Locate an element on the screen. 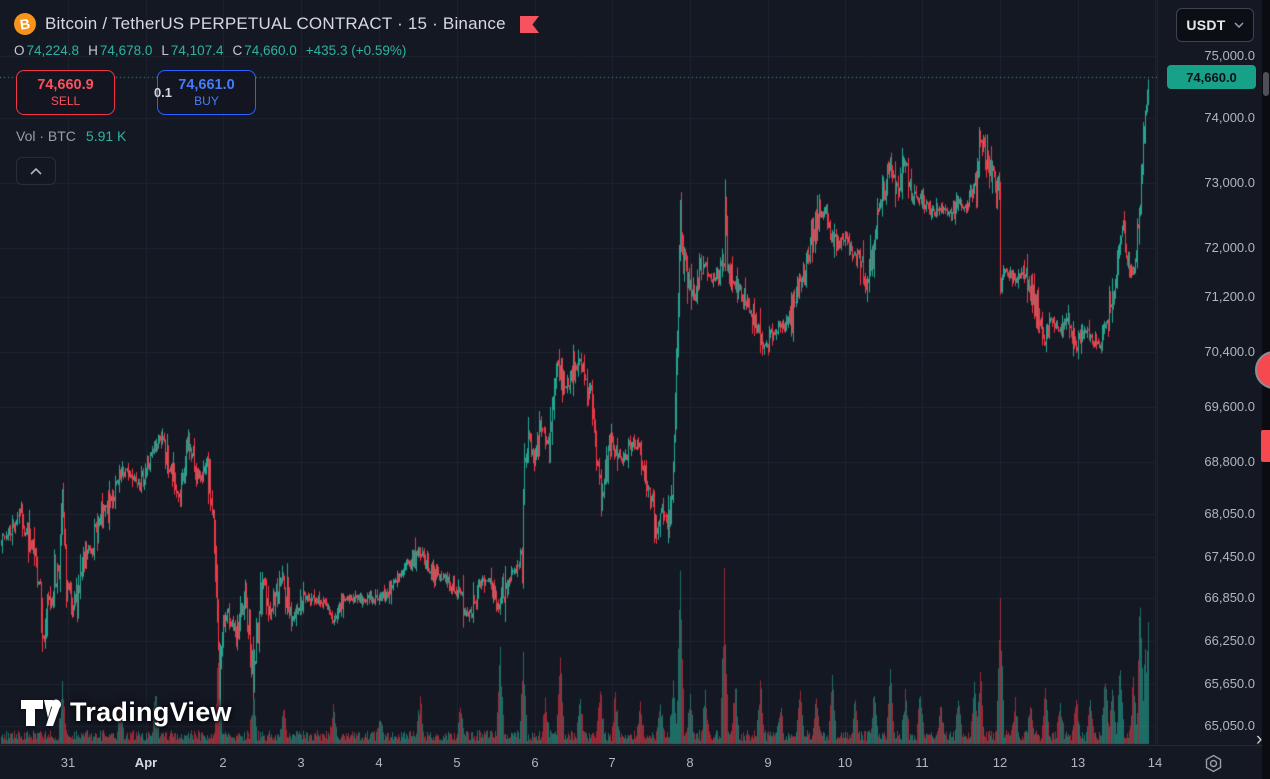 Image resolution: width=1270 pixels, height=779 pixels. price-axis-label: 70,400.0 is located at coordinates (1229, 351).